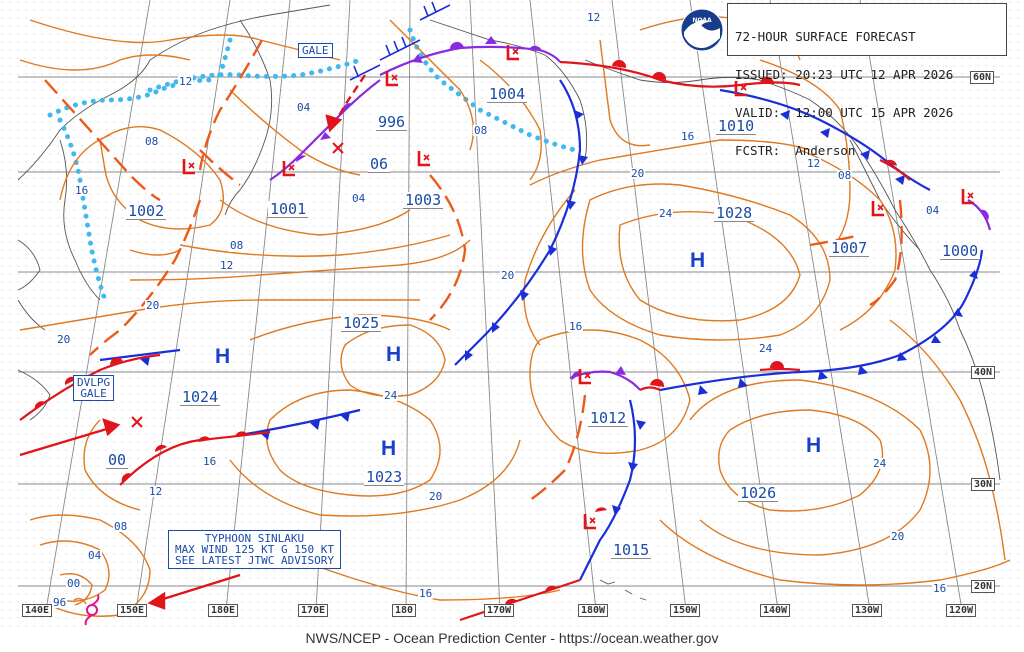 The height and width of the screenshot is (652, 1024). Describe the element at coordinates (74, 583) in the screenshot. I see `isobar-label: 00` at that location.